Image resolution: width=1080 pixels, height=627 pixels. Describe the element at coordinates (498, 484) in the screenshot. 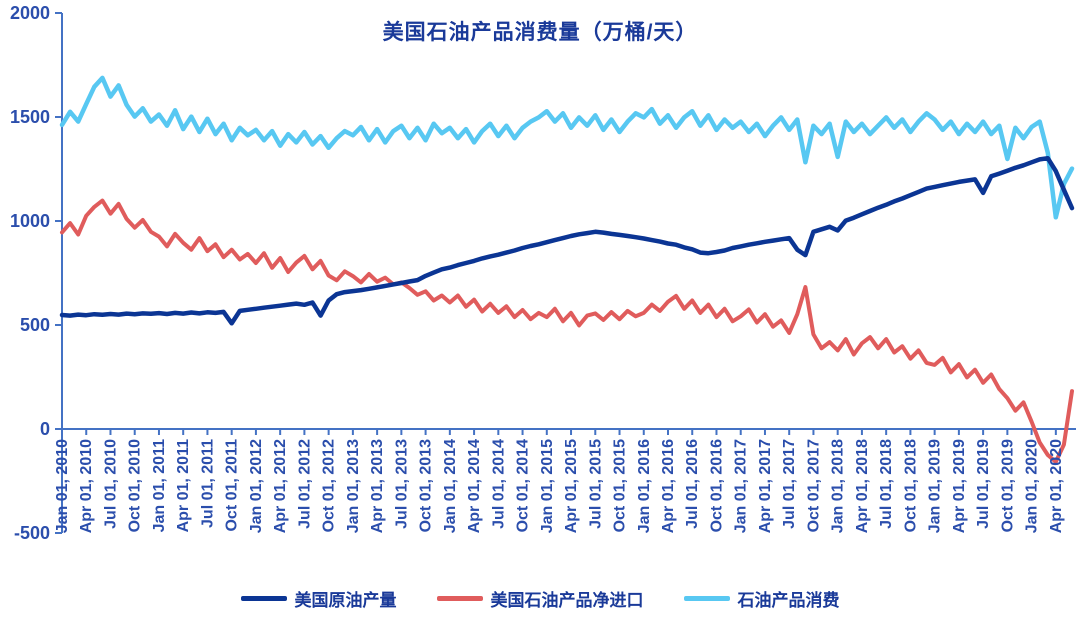

I see `x-axis-tick-label: Jul 01, 2014` at that location.